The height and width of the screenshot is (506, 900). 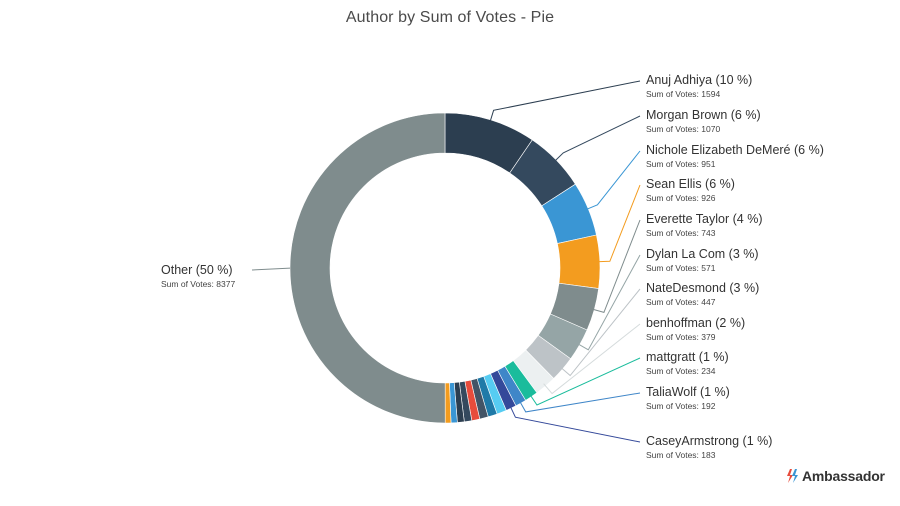 I want to click on label-dylan-la-com: Dylan La Com (3 %) Sum of Votes: 571, so click(x=702, y=260).